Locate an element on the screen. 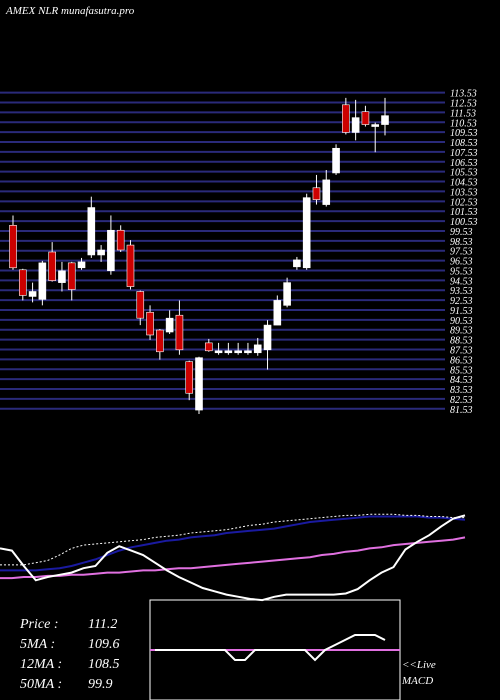 The height and width of the screenshot is (700, 500). y-tick-label: 86.53 is located at coordinates (461, 360).